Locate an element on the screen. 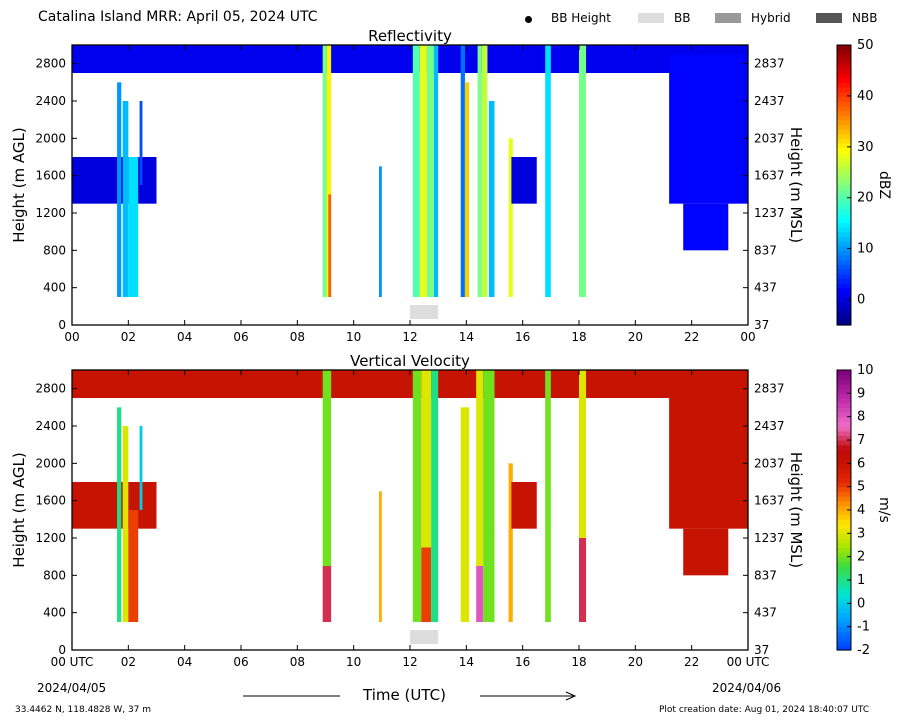  colorbar-tick-label: 30 is located at coordinates (865, 147).